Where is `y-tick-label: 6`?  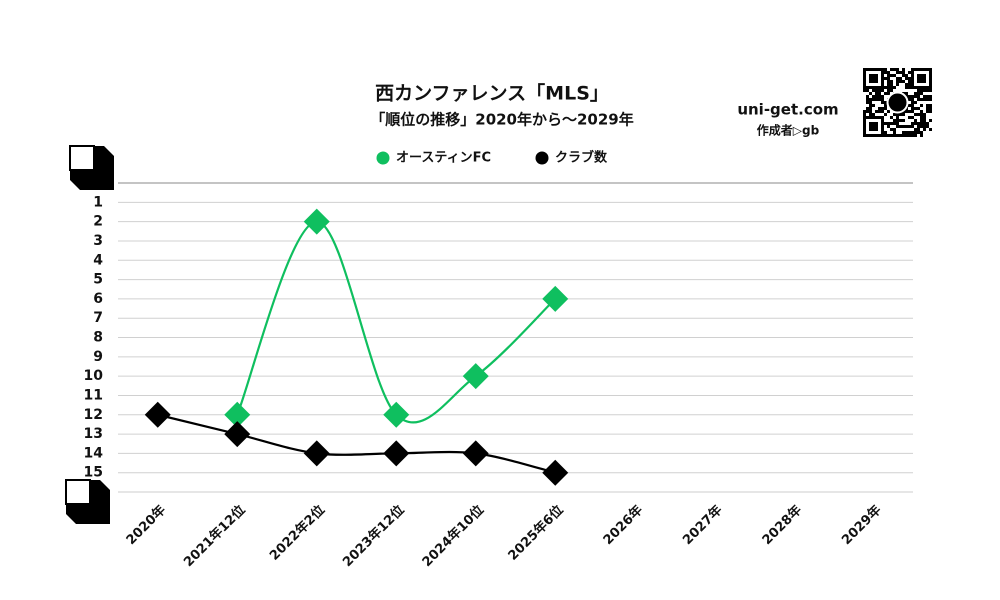
y-tick-label: 6 is located at coordinates (98, 299).